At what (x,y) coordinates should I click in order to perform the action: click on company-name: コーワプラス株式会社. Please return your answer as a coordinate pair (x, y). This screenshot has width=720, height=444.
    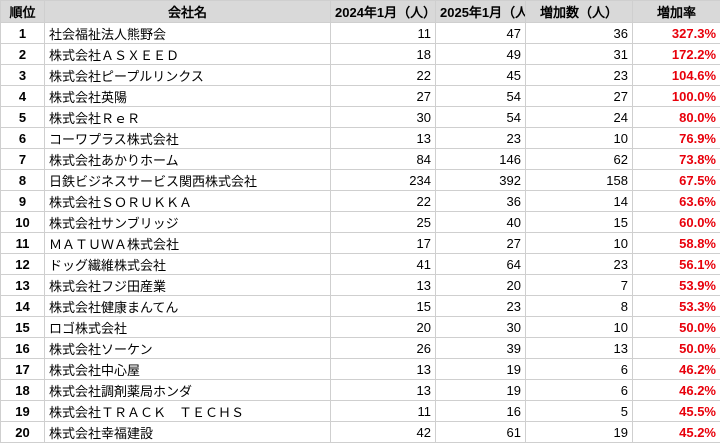
    Looking at the image, I should click on (187, 138).